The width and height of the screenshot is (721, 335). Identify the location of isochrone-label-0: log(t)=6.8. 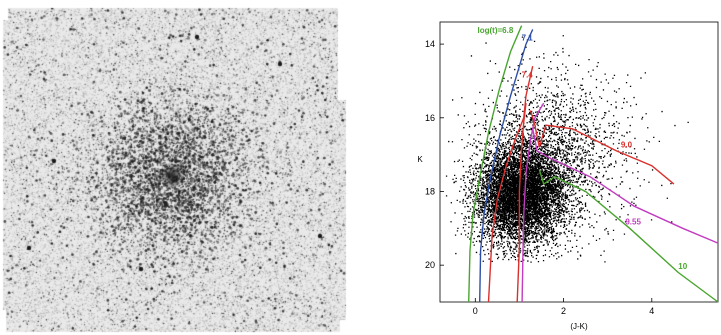
(496, 30).